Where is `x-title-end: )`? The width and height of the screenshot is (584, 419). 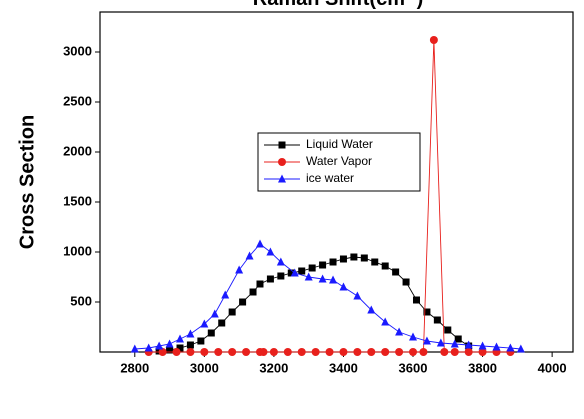 x-title-end: ) is located at coordinates (420, 5).